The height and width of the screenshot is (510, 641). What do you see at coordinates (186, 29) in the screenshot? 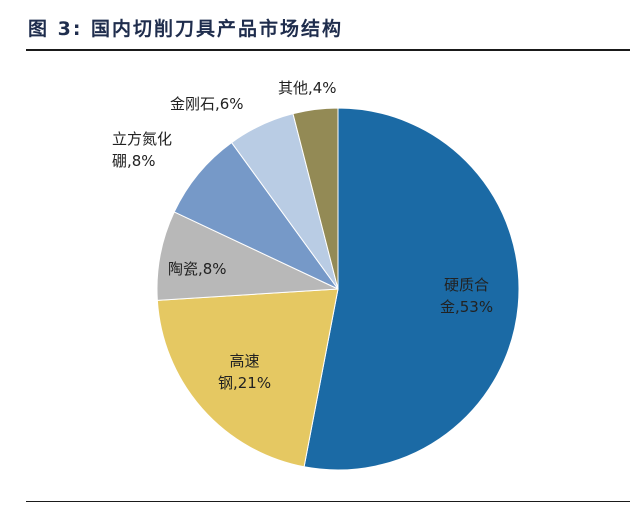
I see `figure-title: 图 3: 国内切削刀具产品市场结构` at bounding box center [186, 29].